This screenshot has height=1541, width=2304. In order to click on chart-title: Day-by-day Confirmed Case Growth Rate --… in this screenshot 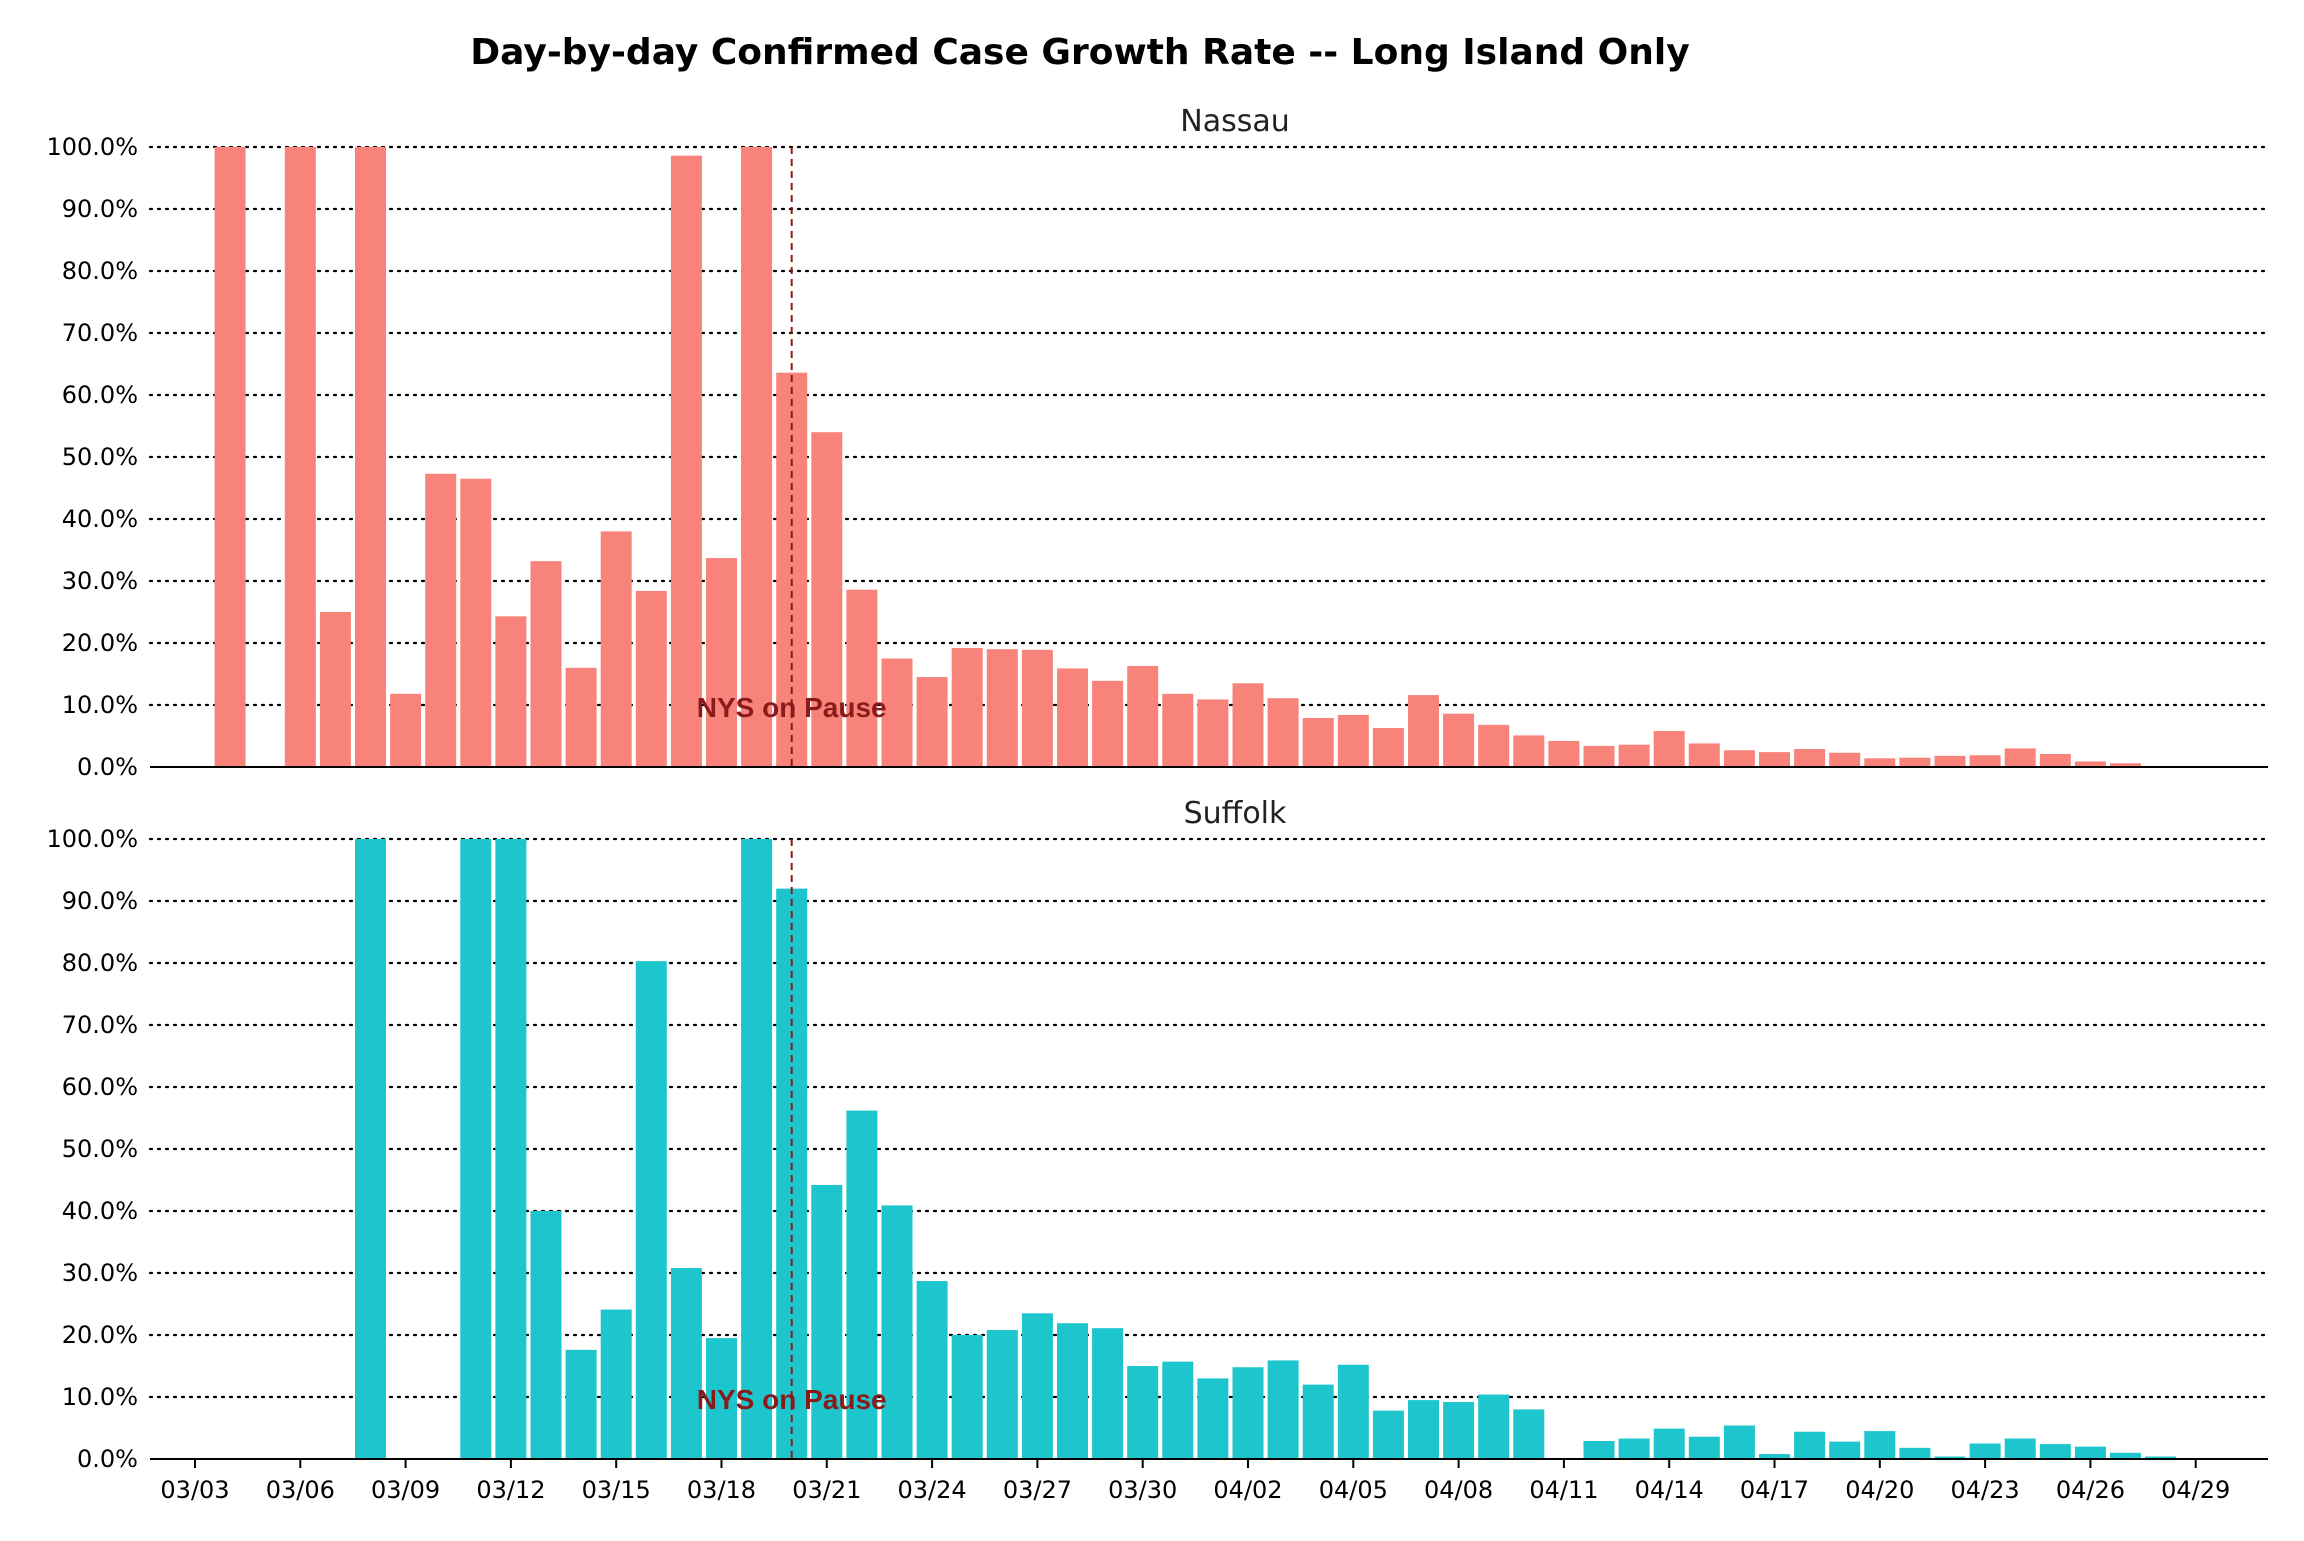, I will do `click(1079, 52)`.